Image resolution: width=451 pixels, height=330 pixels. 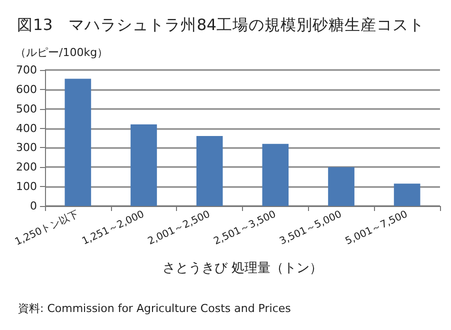 What do you see at coordinates (26, 109) in the screenshot?
I see `y-tick-label: 500` at bounding box center [26, 109].